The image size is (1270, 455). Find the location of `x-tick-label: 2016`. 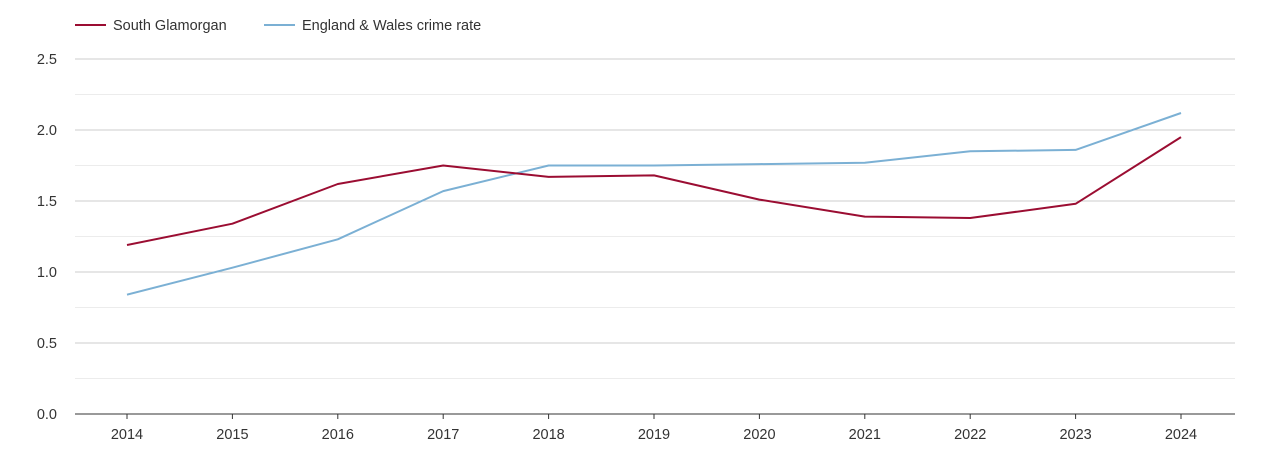

x-tick-label: 2016 is located at coordinates (338, 435).